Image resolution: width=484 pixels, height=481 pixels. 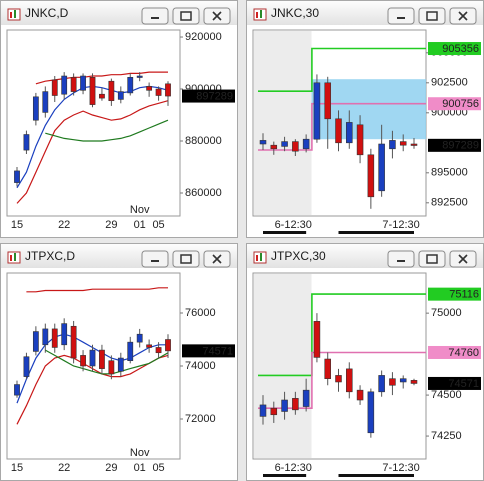 What do you see at coordinates (140, 210) in the screenshot?
I see `month-annotation: Nov` at bounding box center [140, 210].